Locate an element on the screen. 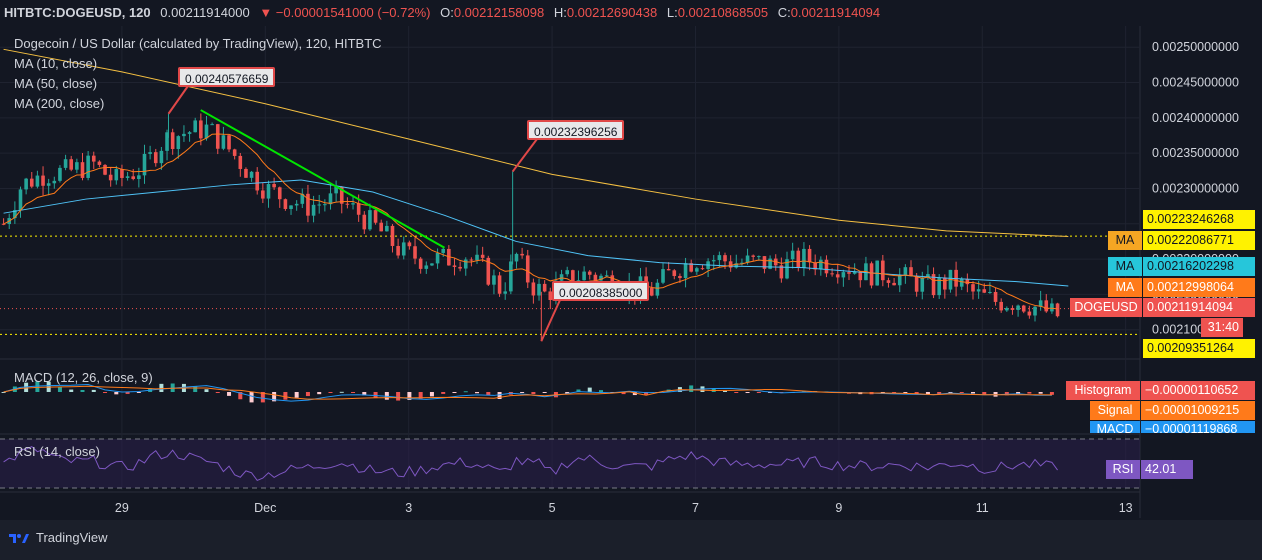  high-annotation: 0.00240576659 is located at coordinates (227, 77).